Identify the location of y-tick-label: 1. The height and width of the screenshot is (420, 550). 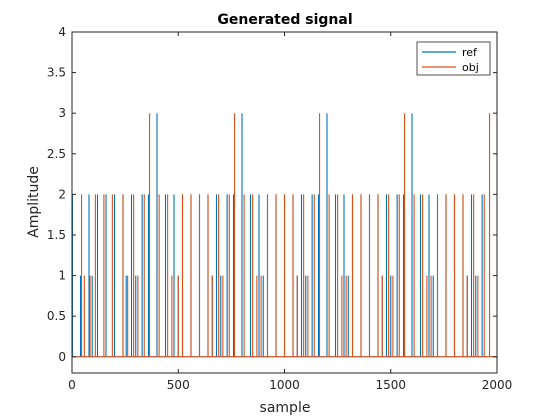
(62, 276).